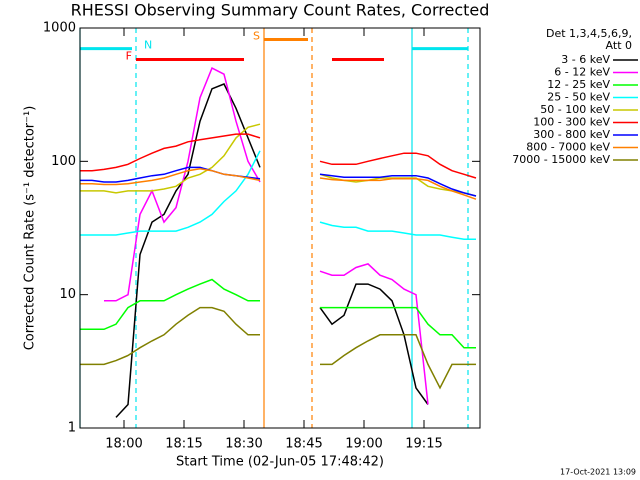 This screenshot has width=640, height=480. Describe the element at coordinates (582, 72) in the screenshot. I see `legend-label: 6 - 12 keV` at that location.